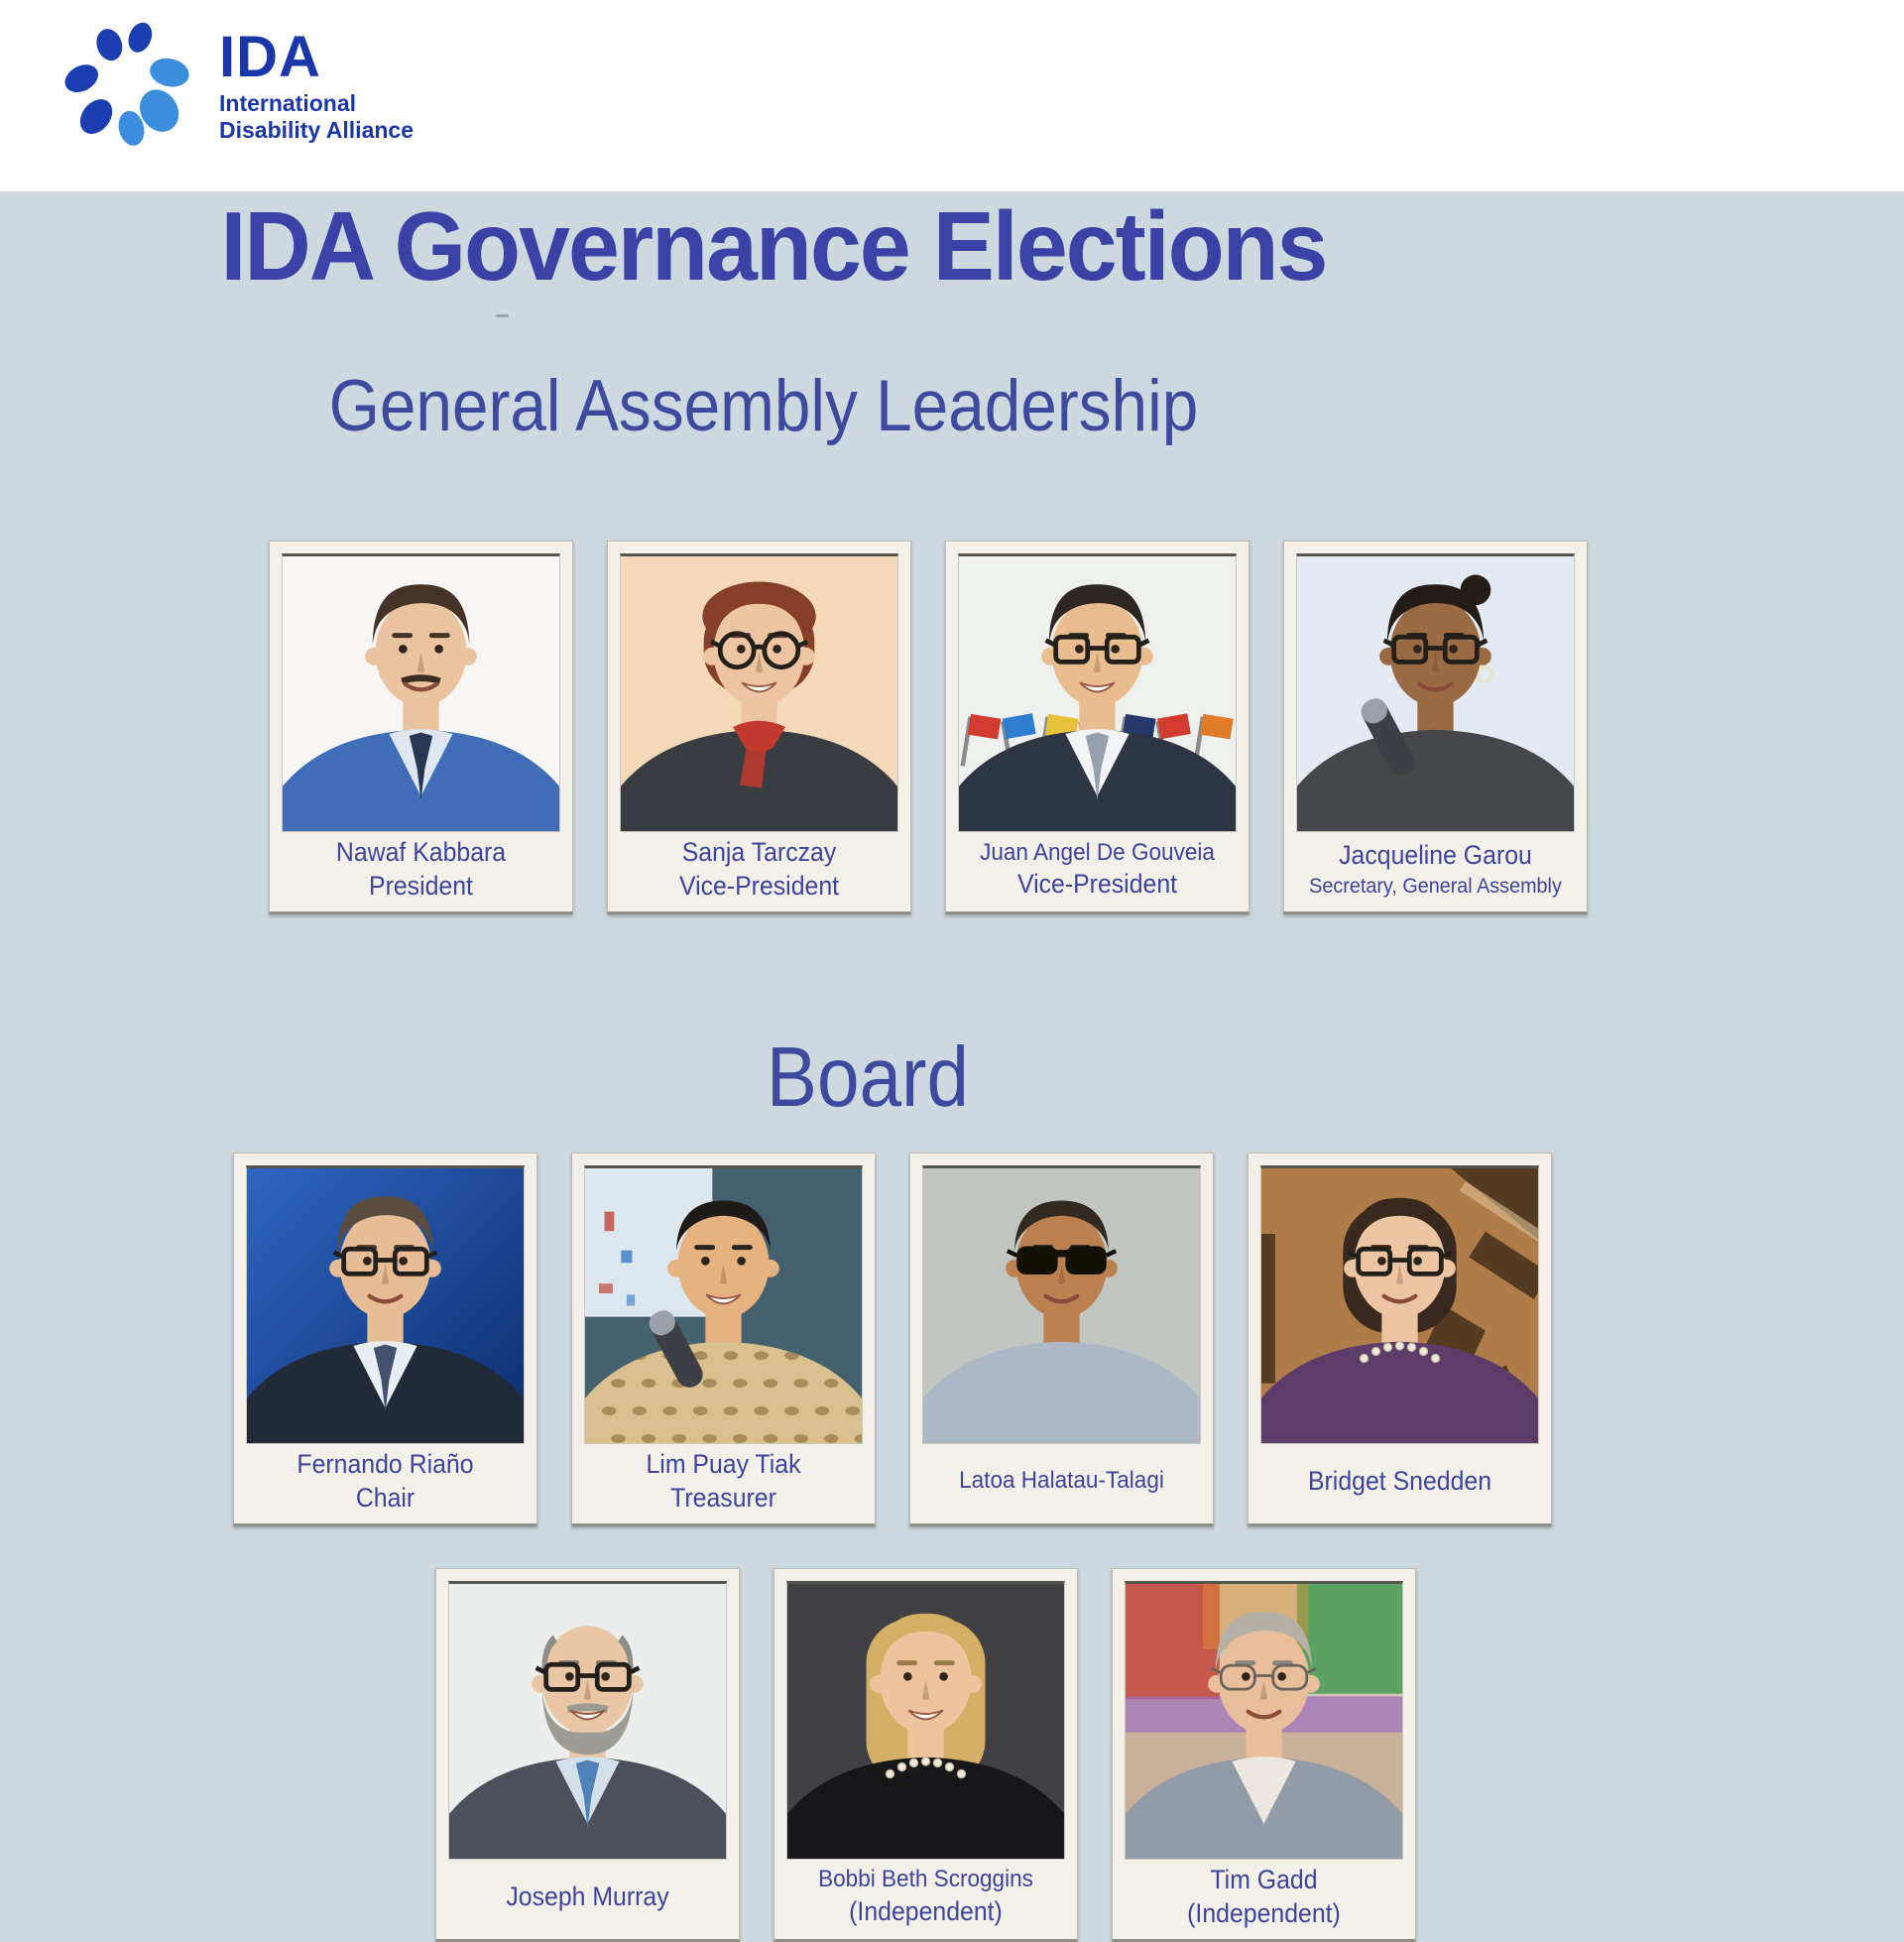 The image size is (1904, 1942). I want to click on person-card: Nawaf Kabbara President, so click(421, 728).